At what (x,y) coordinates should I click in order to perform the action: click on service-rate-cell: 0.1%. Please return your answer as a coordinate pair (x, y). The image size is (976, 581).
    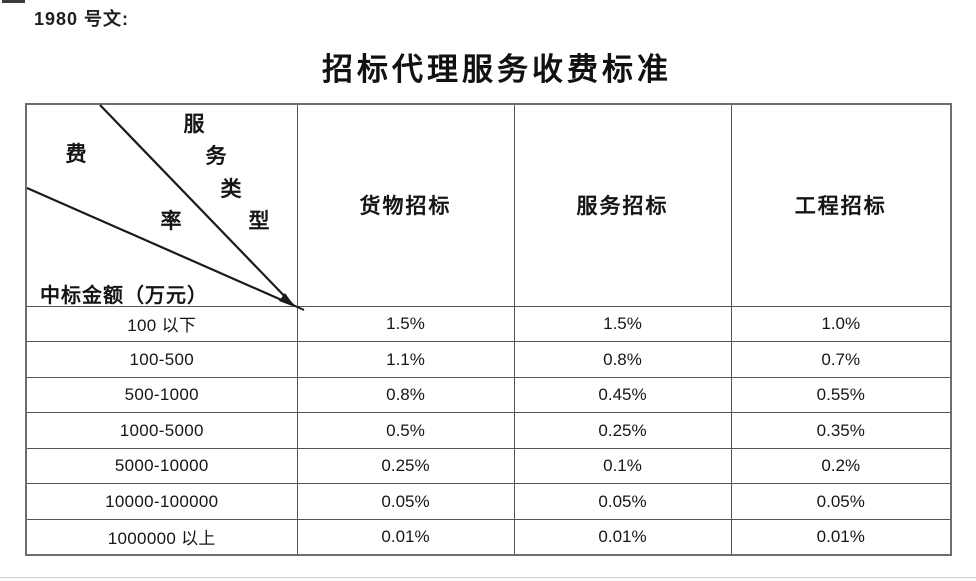
    Looking at the image, I should click on (622, 466).